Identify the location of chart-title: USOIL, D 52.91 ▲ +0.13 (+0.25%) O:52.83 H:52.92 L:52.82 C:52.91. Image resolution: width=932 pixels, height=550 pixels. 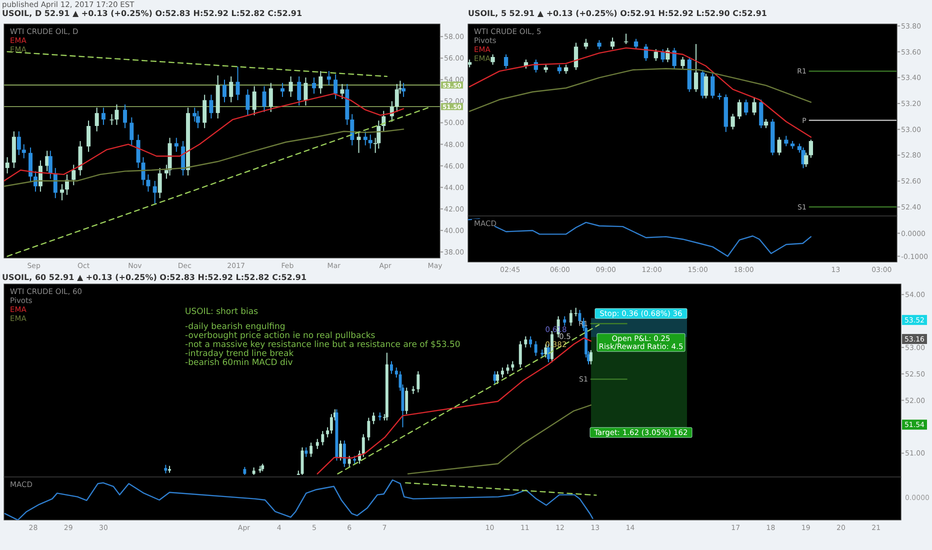
(152, 13).